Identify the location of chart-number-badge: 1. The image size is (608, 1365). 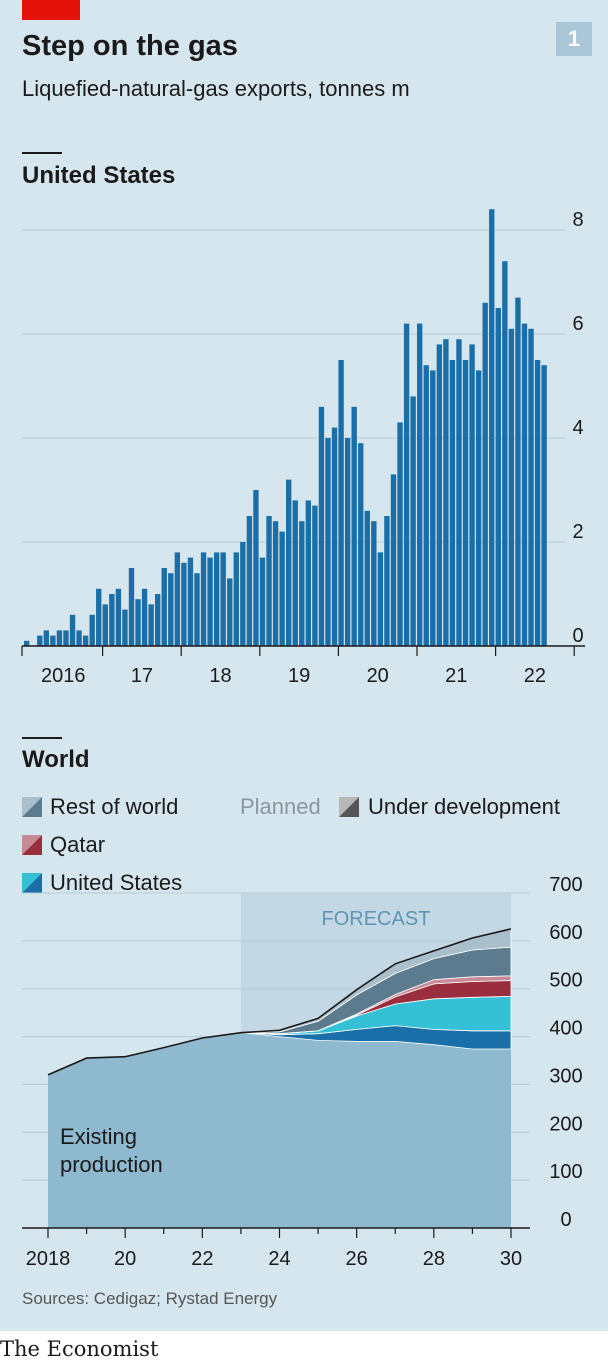
(574, 39).